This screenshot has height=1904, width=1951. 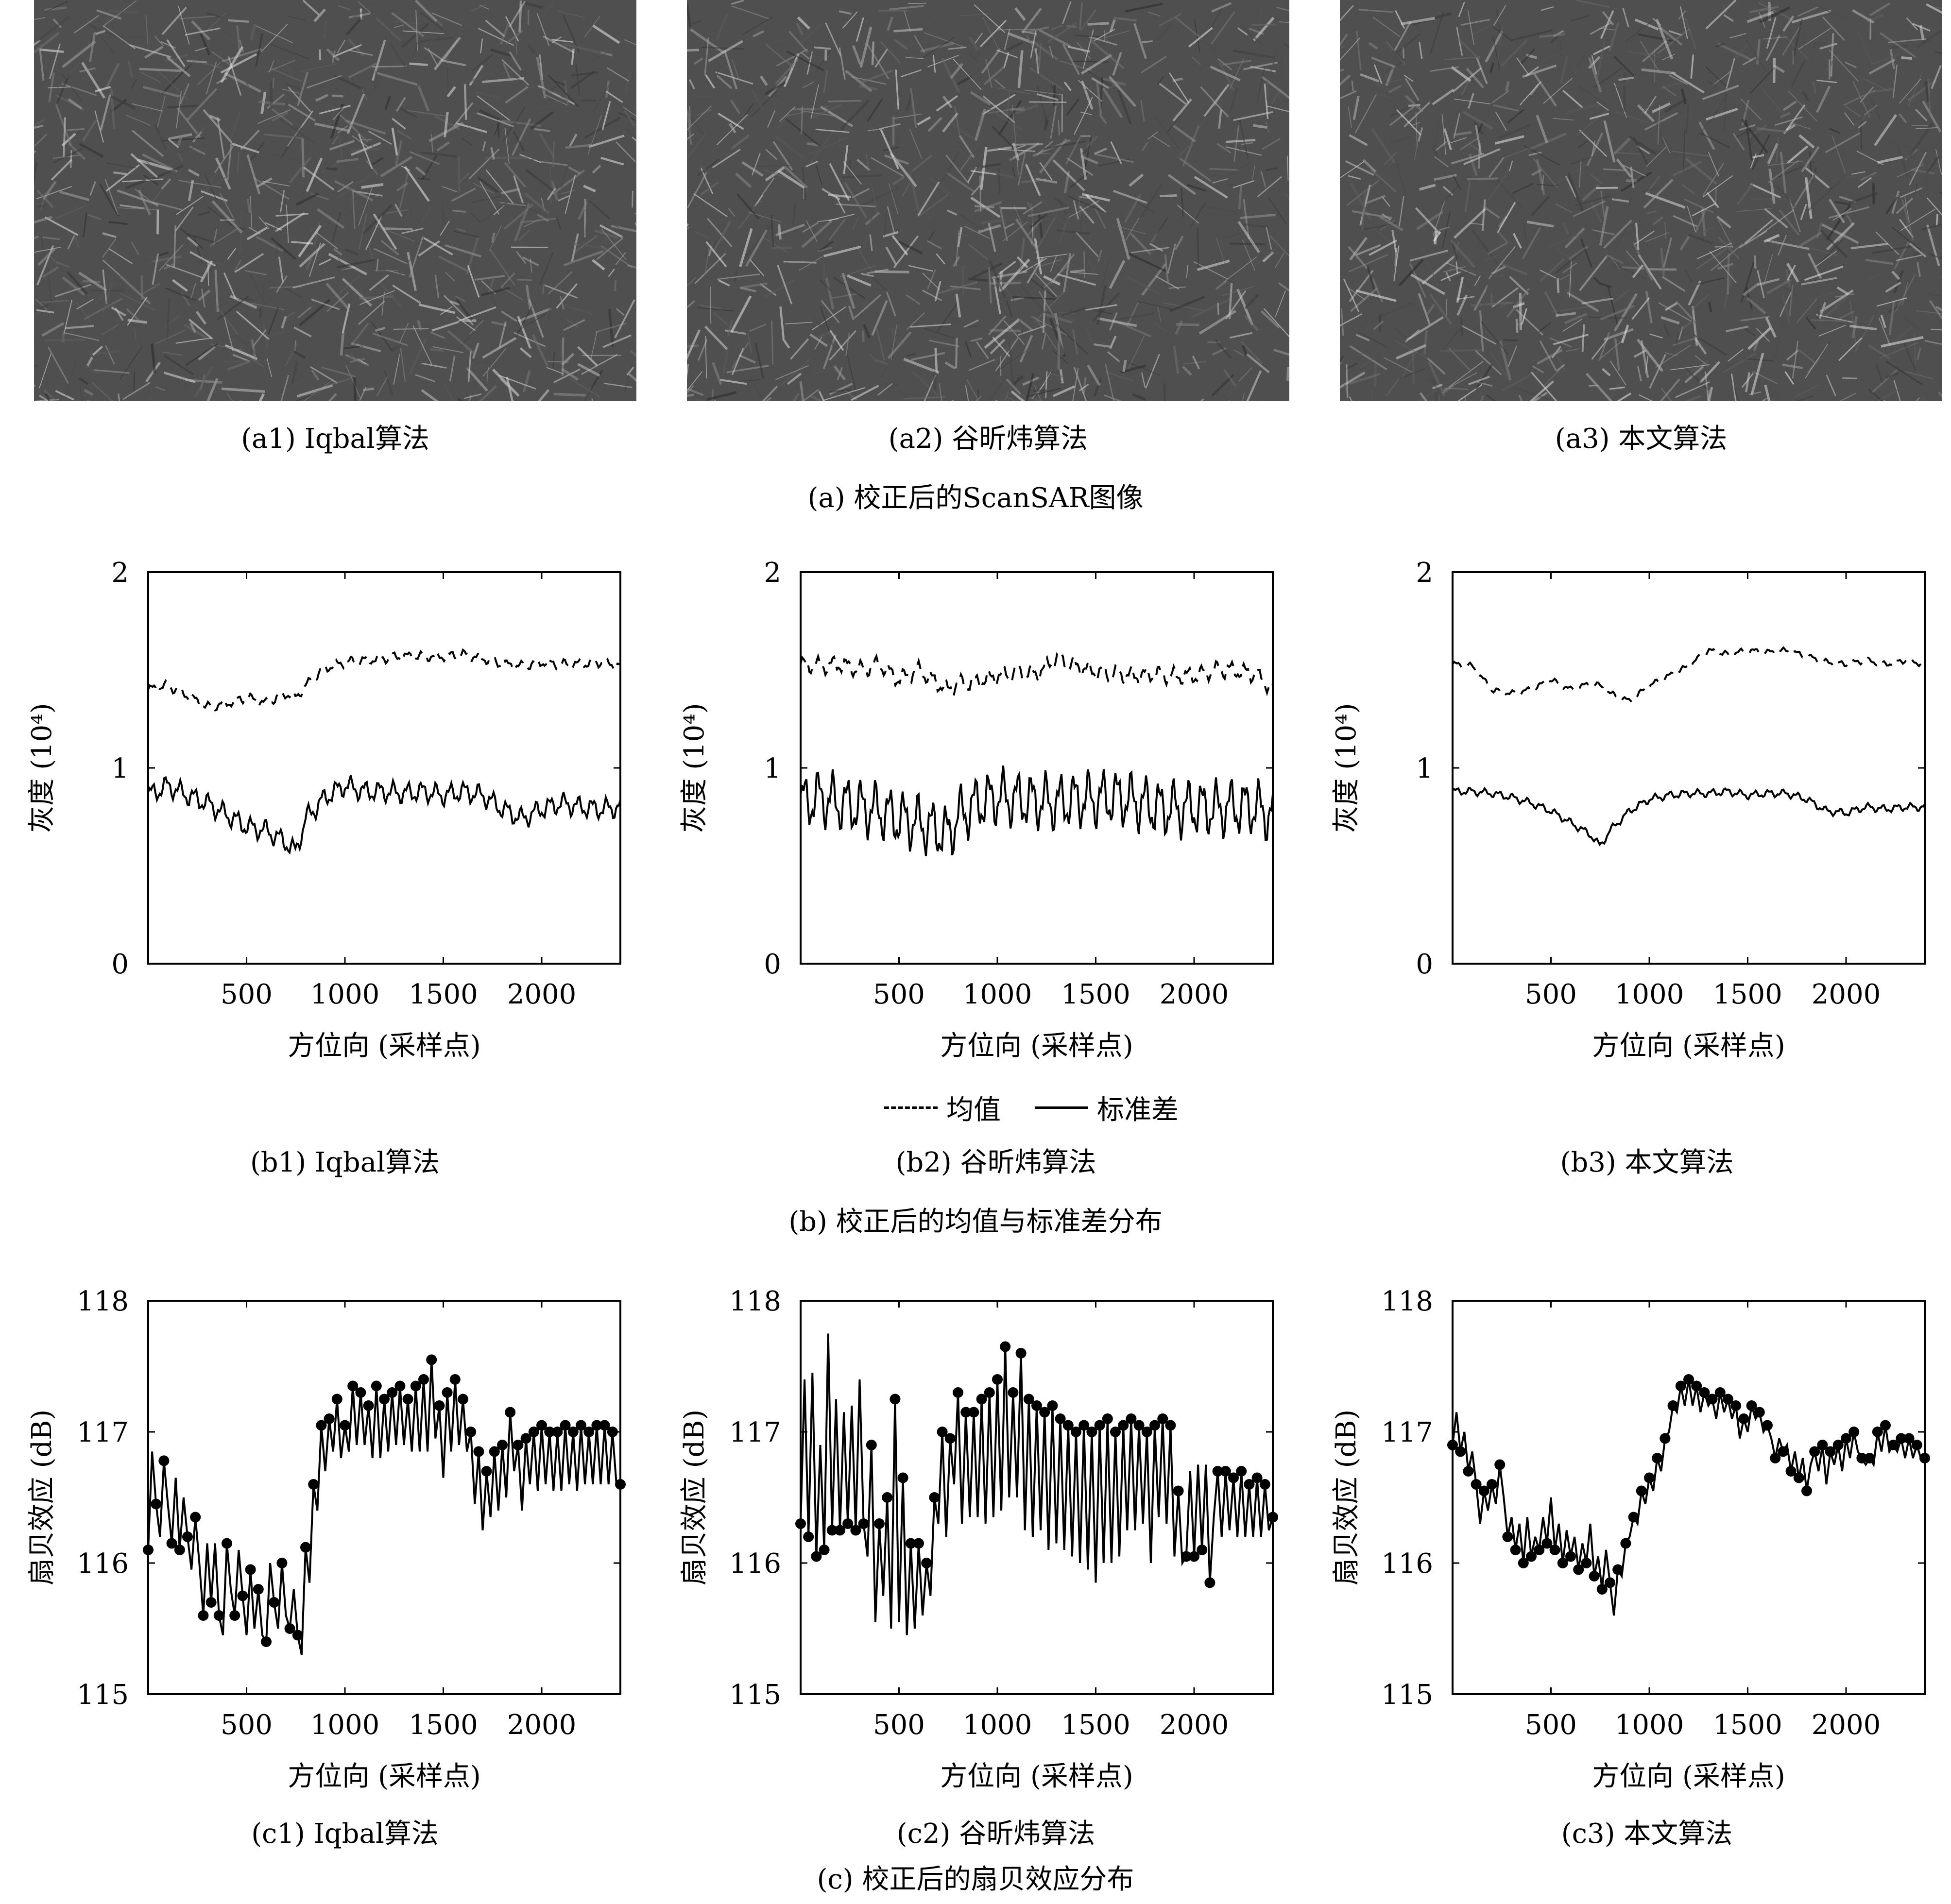 I want to click on y-tick-label: 1, so click(x=120, y=768).